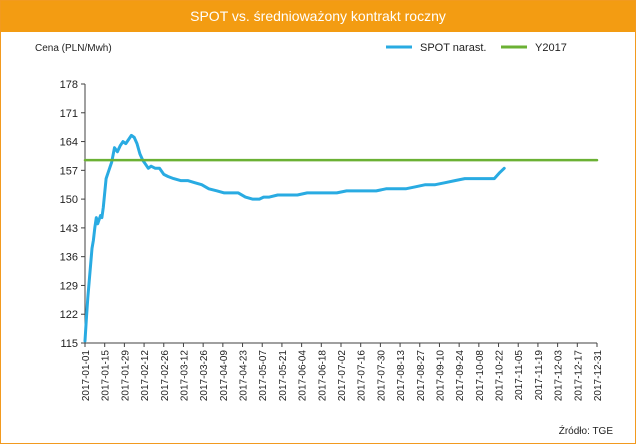  Describe the element at coordinates (69, 258) in the screenshot. I see `y-tick-label: 136` at that location.